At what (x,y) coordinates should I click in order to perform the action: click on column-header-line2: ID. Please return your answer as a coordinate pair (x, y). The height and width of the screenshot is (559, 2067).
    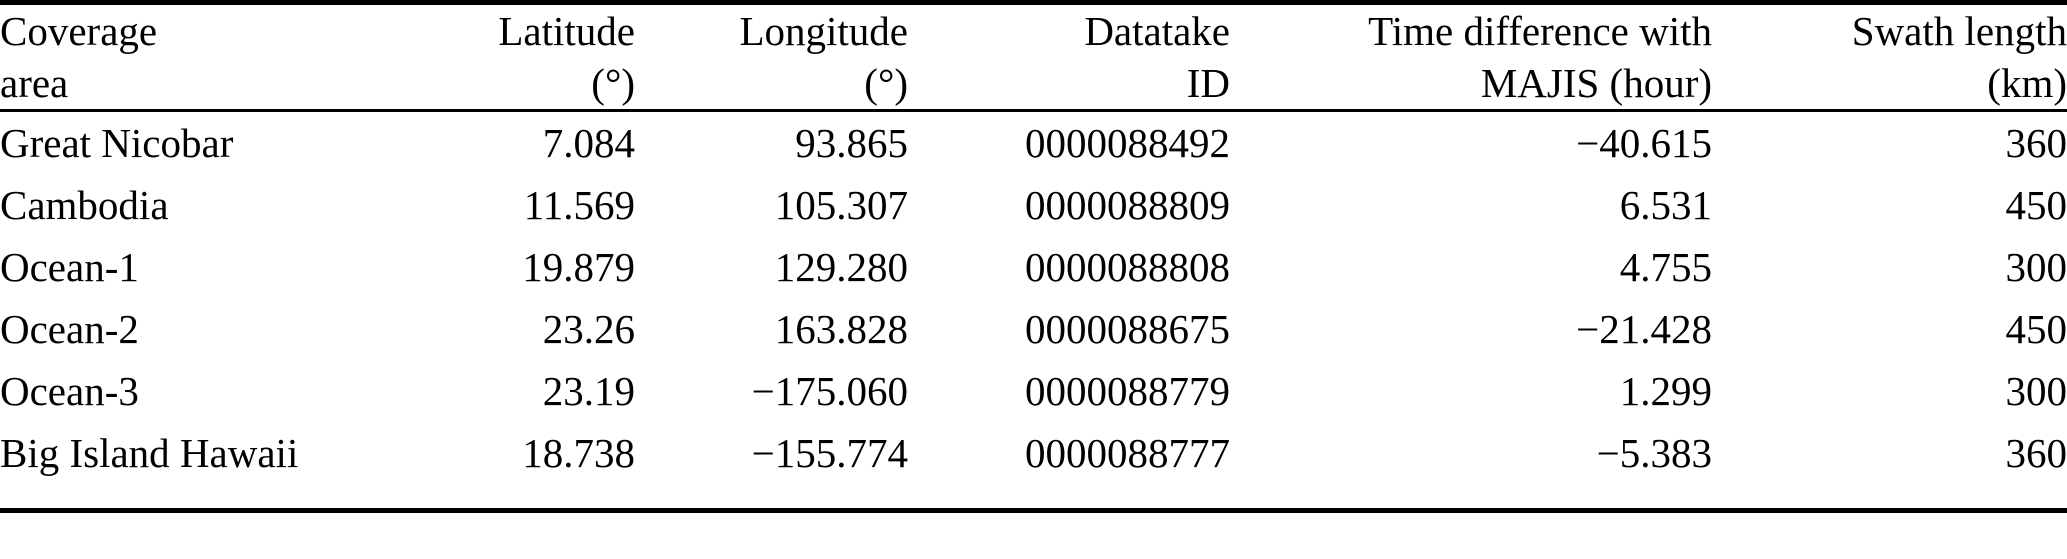
    Looking at the image, I should click on (1208, 83).